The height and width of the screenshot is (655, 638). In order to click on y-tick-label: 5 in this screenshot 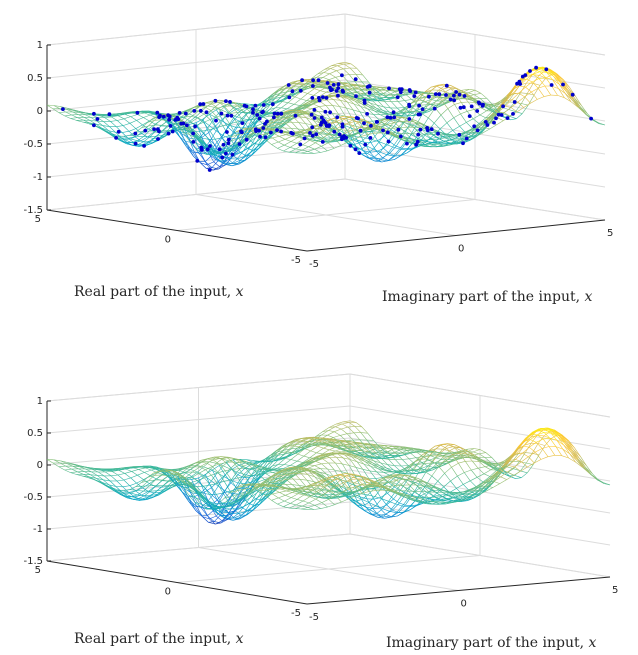, I will do `click(610, 233)`.